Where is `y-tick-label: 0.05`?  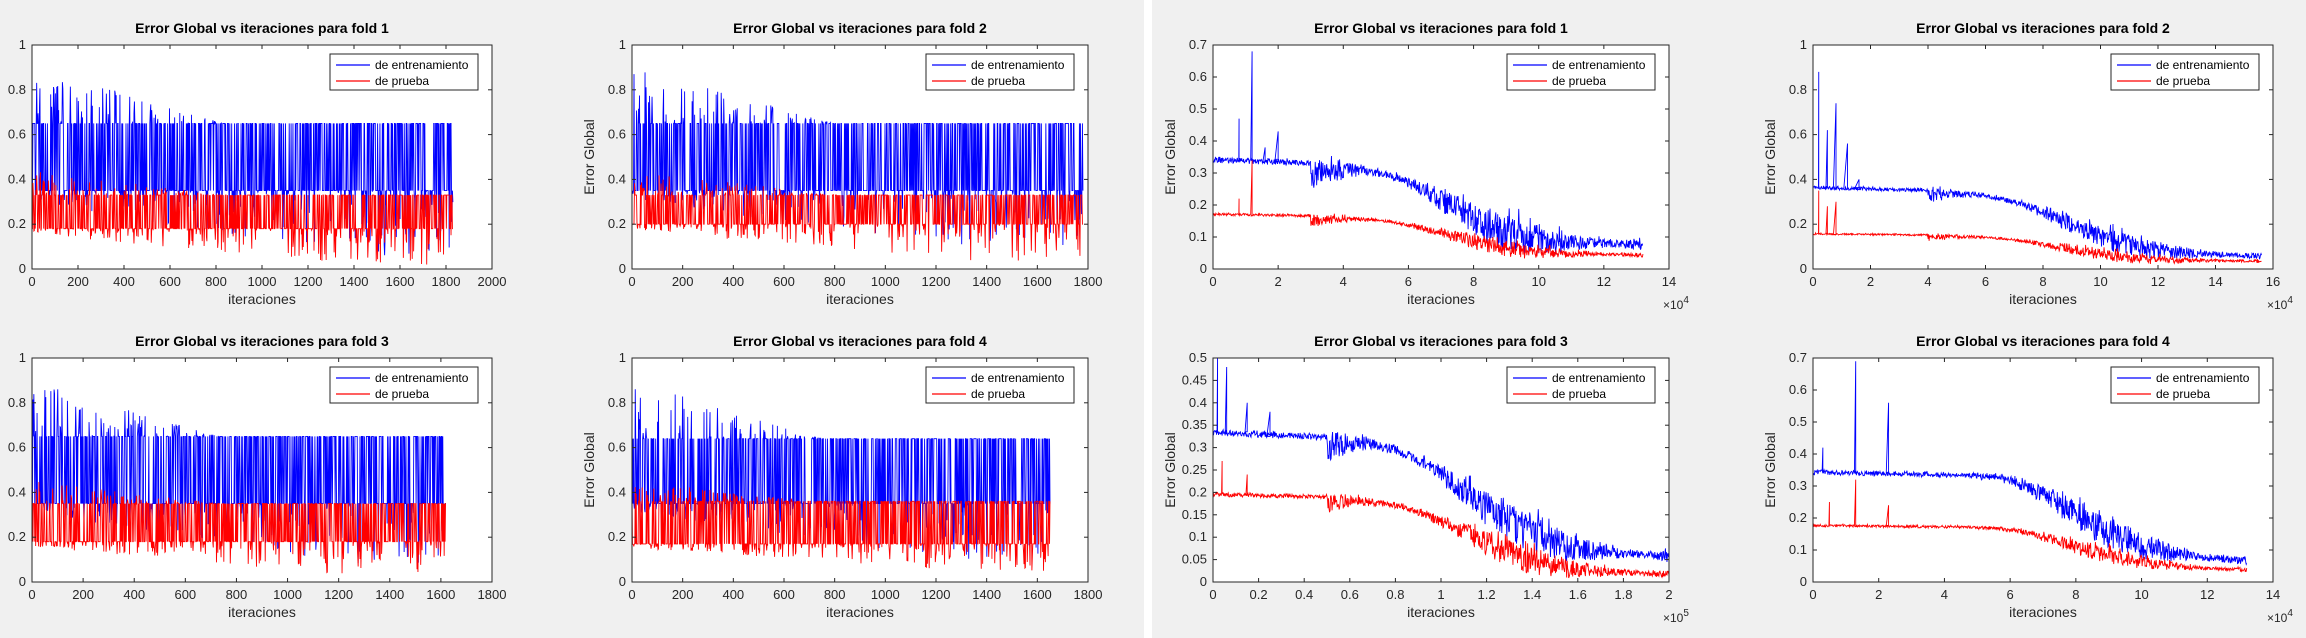
y-tick-label: 0.05 is located at coordinates (1194, 559).